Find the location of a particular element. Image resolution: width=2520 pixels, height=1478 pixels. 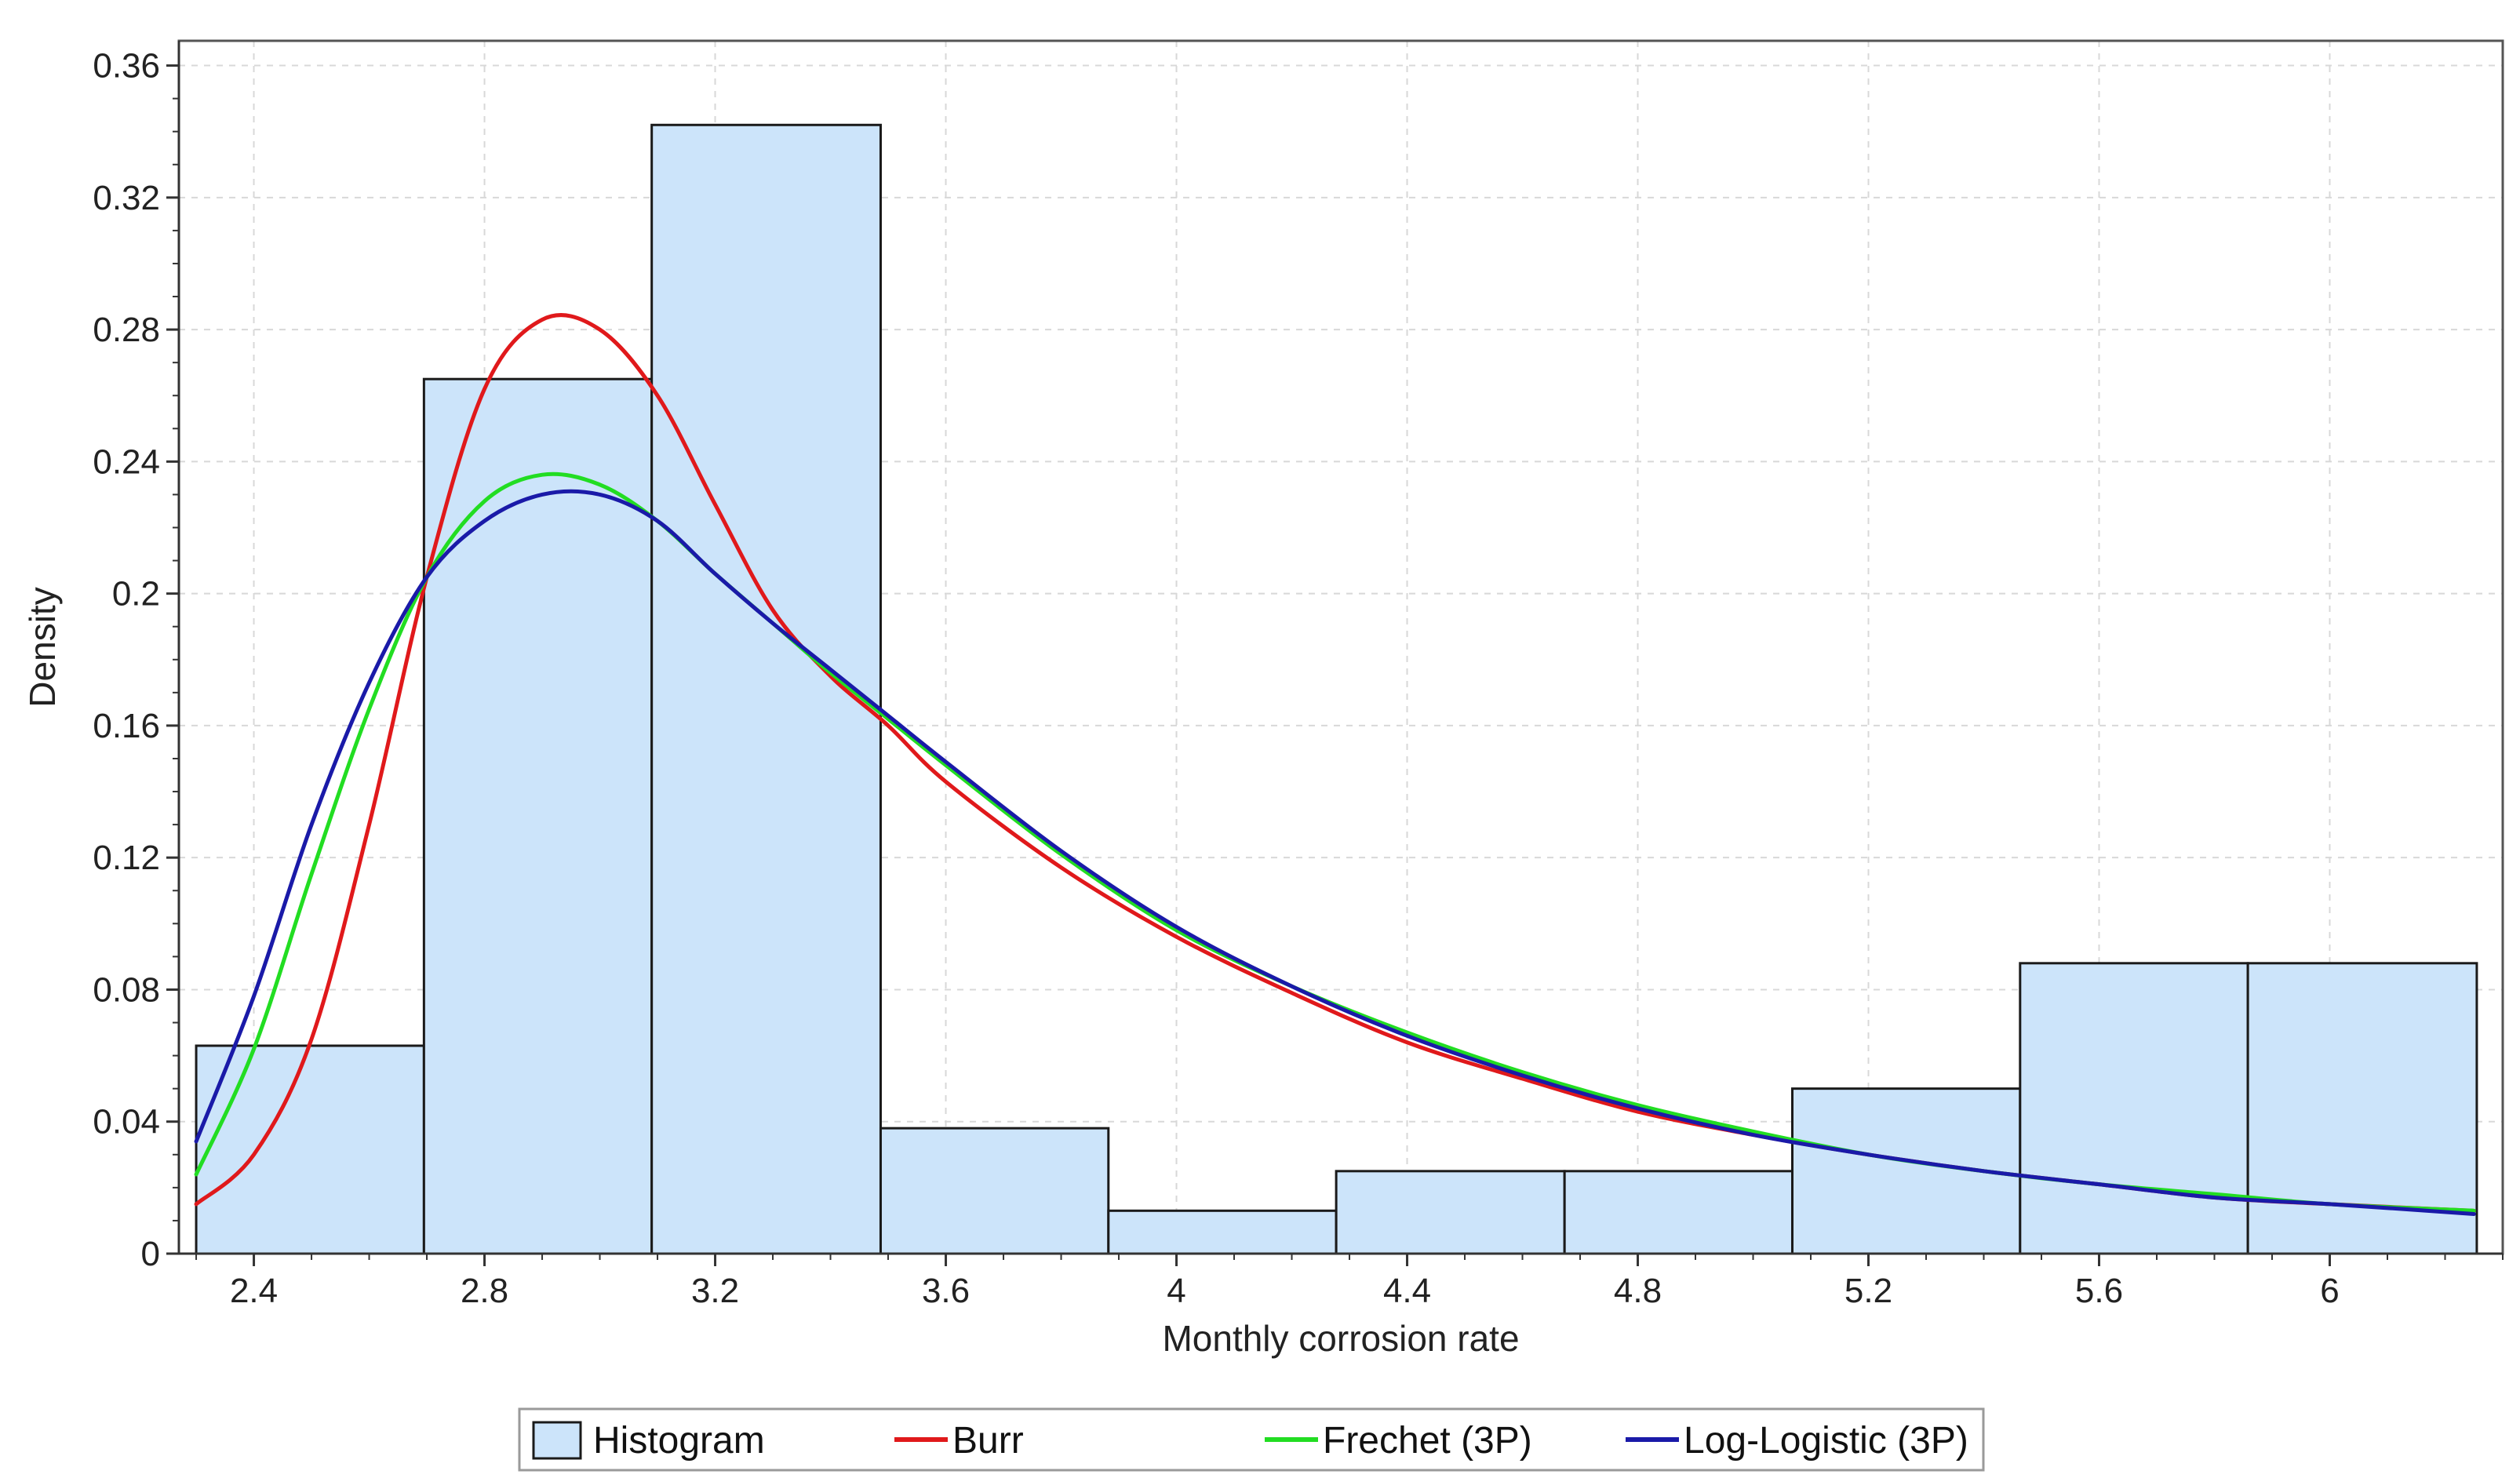

x-tick-label: 6 is located at coordinates (2329, 1291).